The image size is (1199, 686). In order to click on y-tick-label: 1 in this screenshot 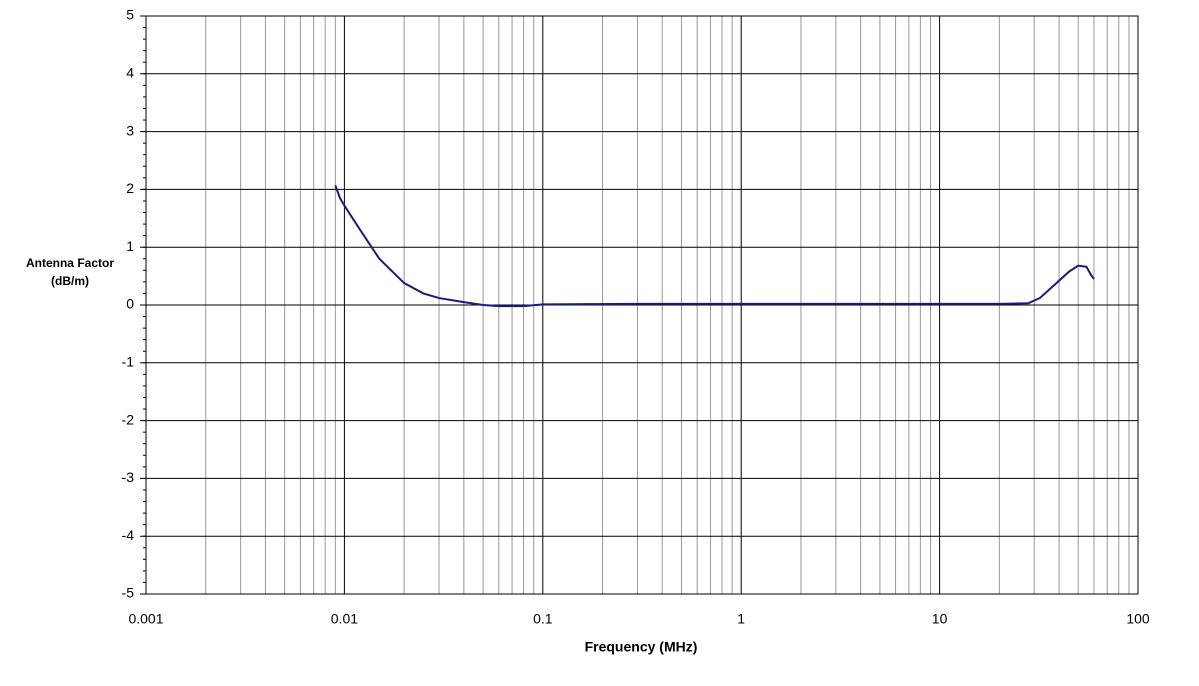, I will do `click(130, 246)`.